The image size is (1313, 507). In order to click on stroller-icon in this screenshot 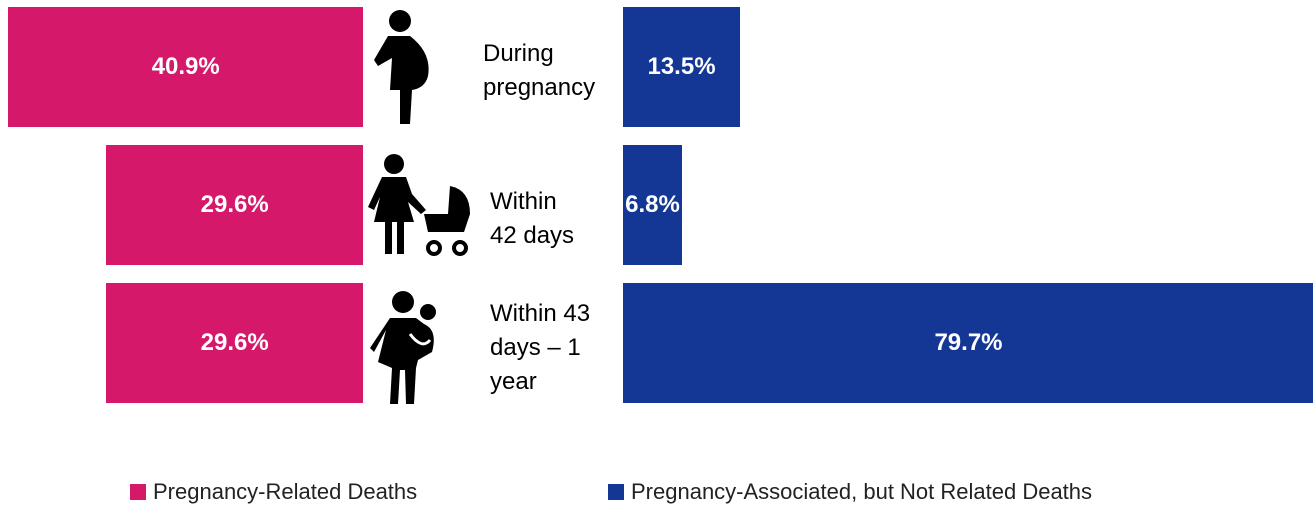, I will do `click(419, 205)`.